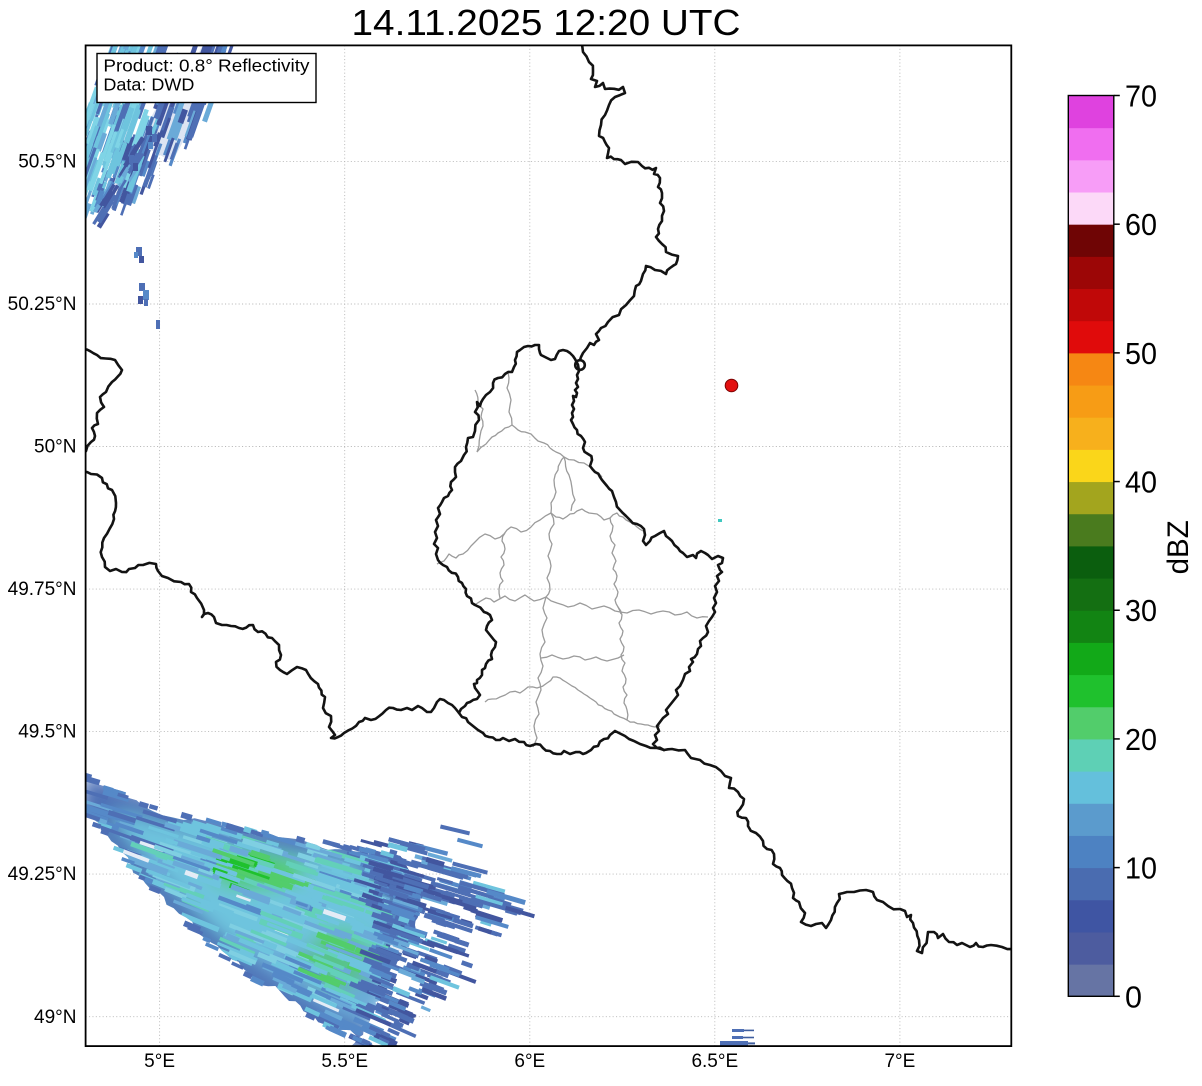  Describe the element at coordinates (47, 162) in the screenshot. I see `svg-text: 50.5°N` at that location.